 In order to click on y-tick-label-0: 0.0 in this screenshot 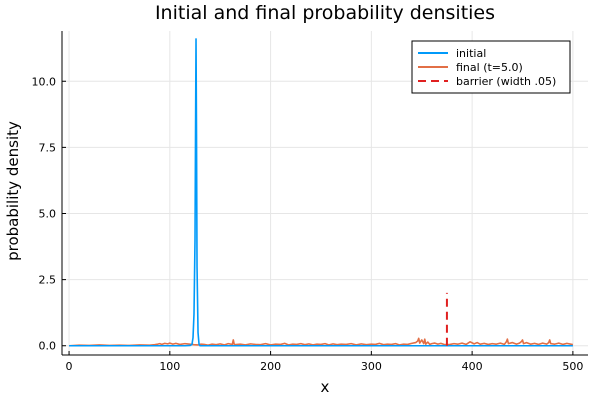, I will do `click(48, 346)`.